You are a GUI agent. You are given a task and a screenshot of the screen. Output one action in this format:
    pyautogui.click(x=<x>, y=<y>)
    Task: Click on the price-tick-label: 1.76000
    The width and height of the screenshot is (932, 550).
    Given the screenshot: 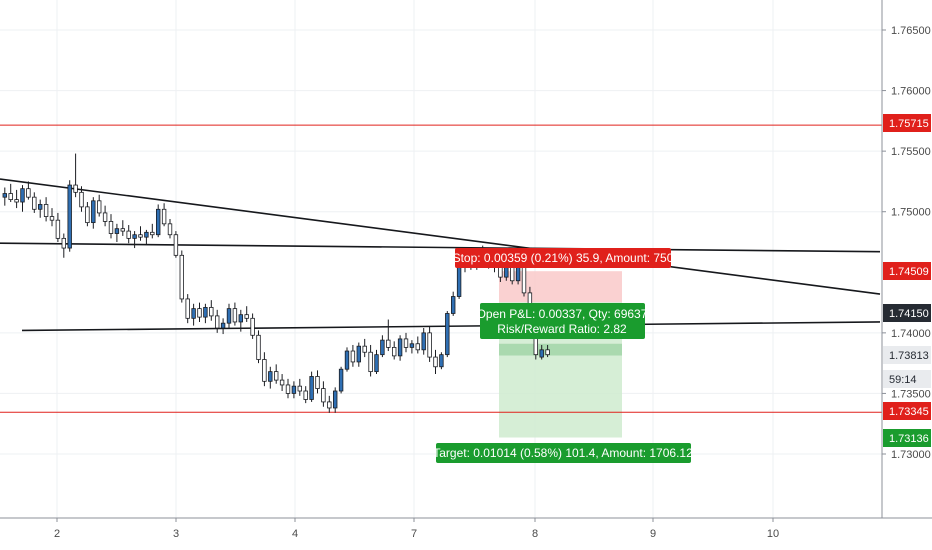 What is the action you would take?
    pyautogui.click(x=911, y=92)
    